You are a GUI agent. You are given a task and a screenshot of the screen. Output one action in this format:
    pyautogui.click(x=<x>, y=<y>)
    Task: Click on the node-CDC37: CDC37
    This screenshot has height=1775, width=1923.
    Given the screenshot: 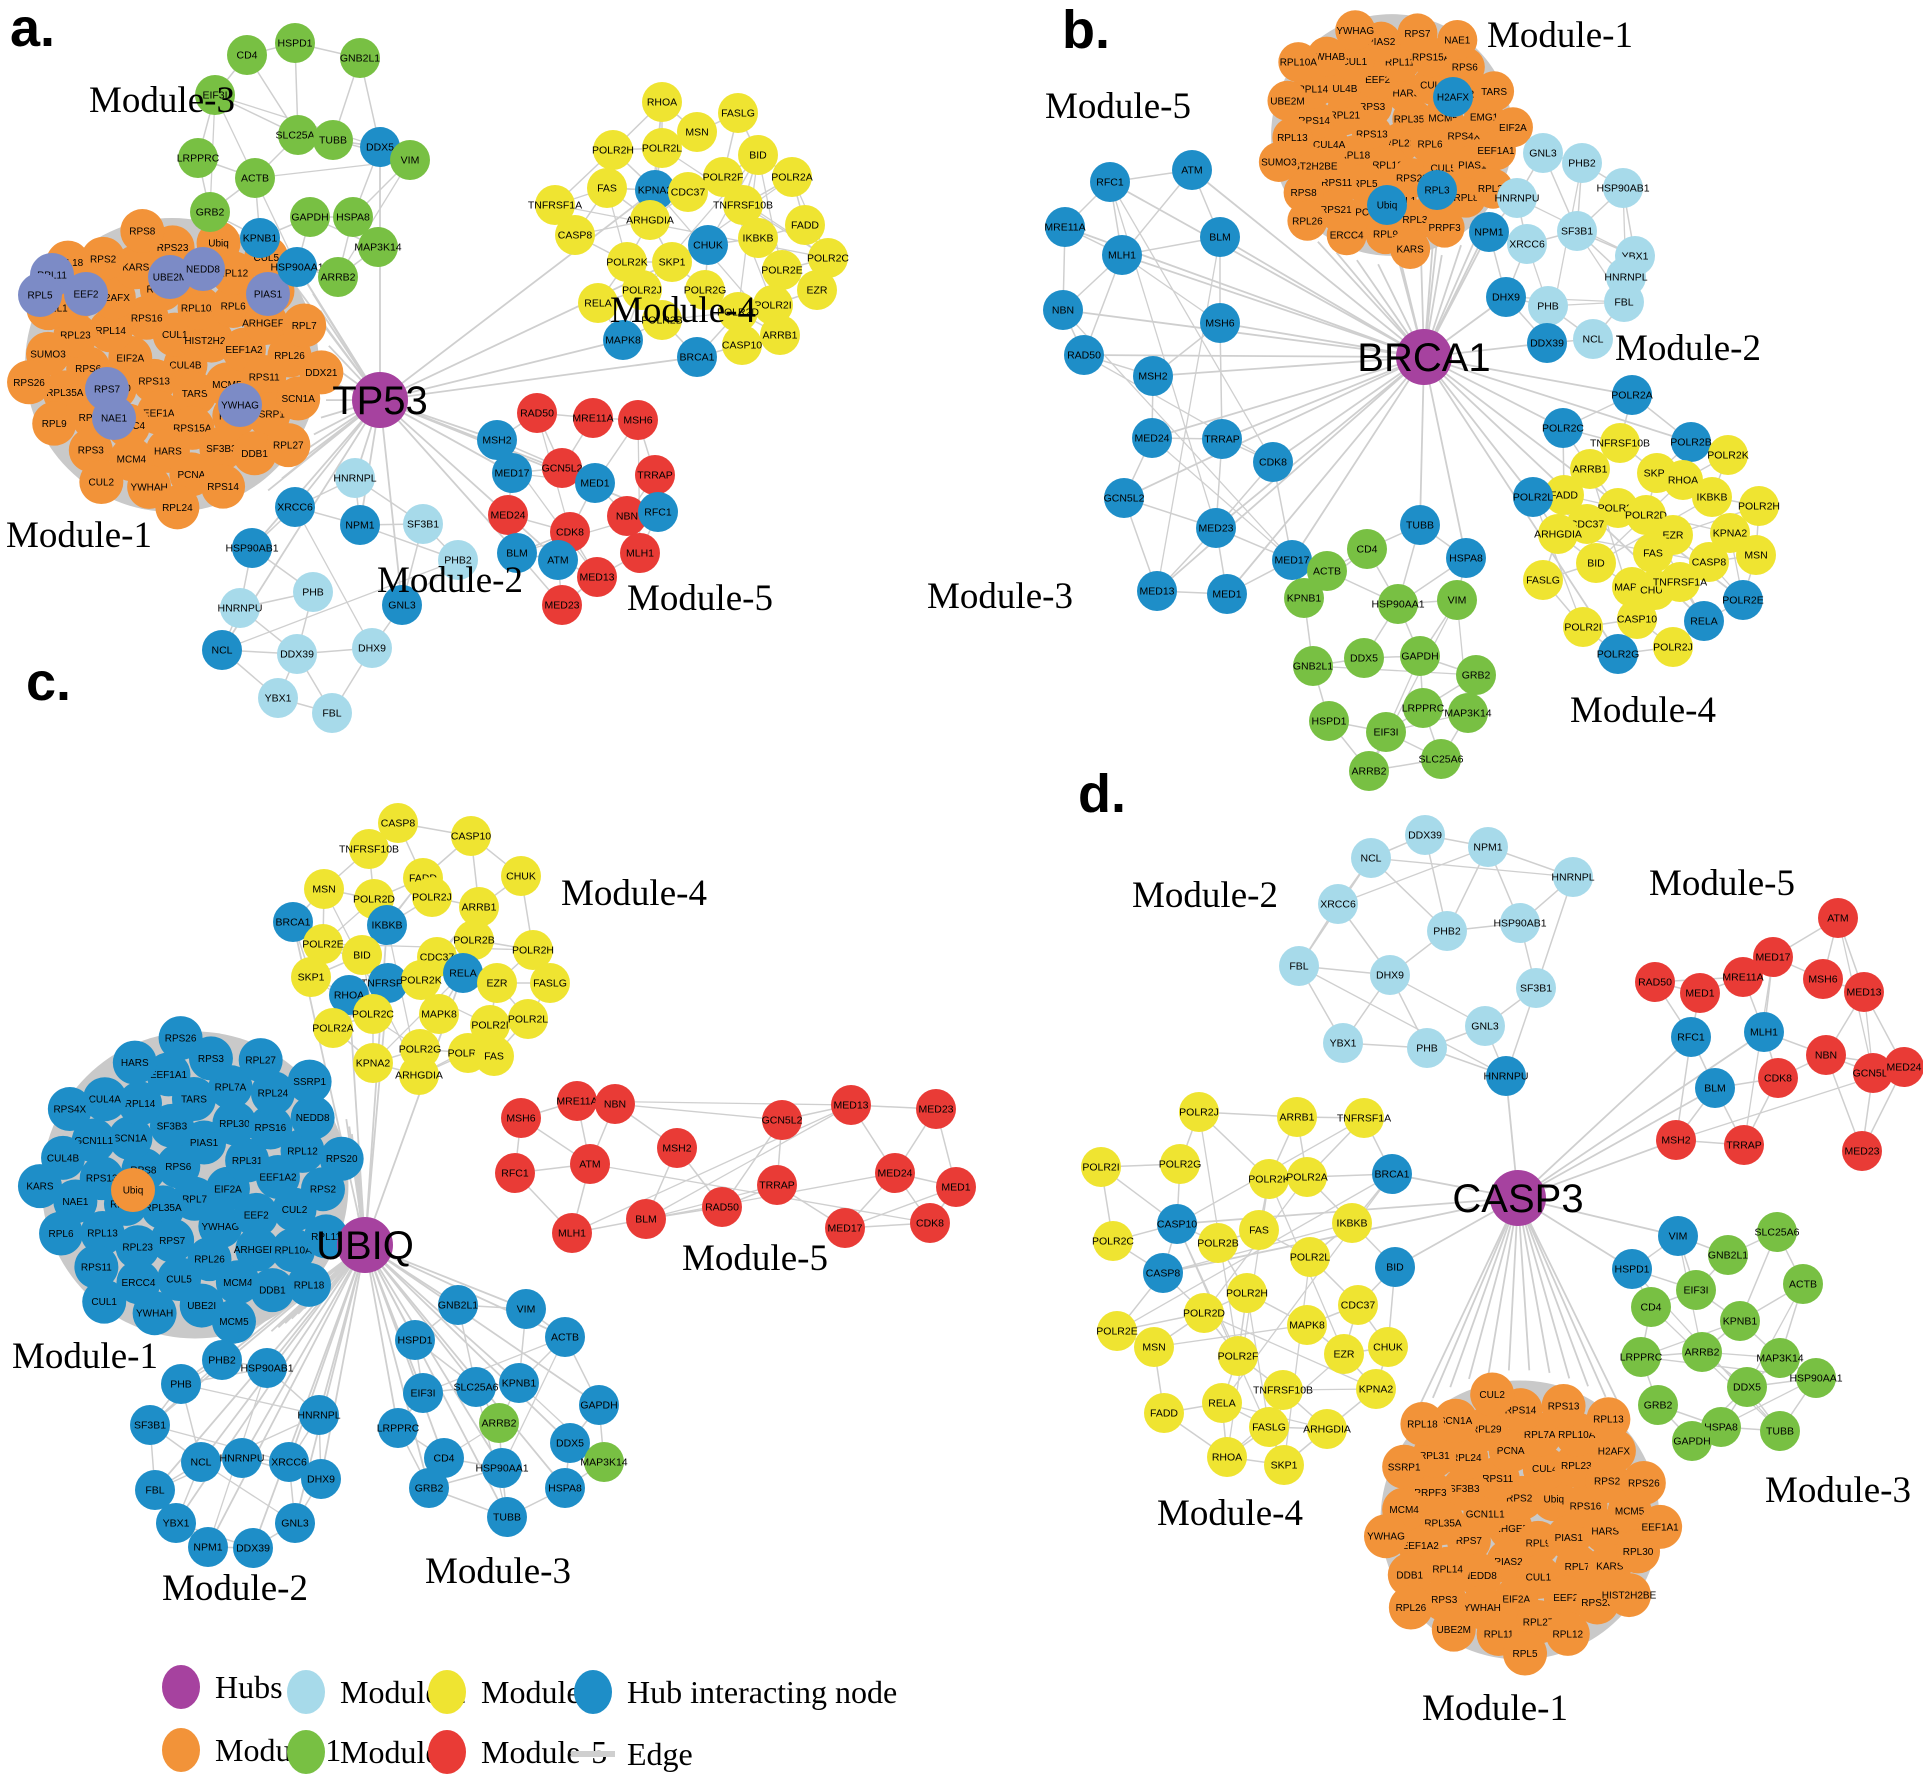 What is the action you would take?
    pyautogui.click(x=1358, y=1305)
    